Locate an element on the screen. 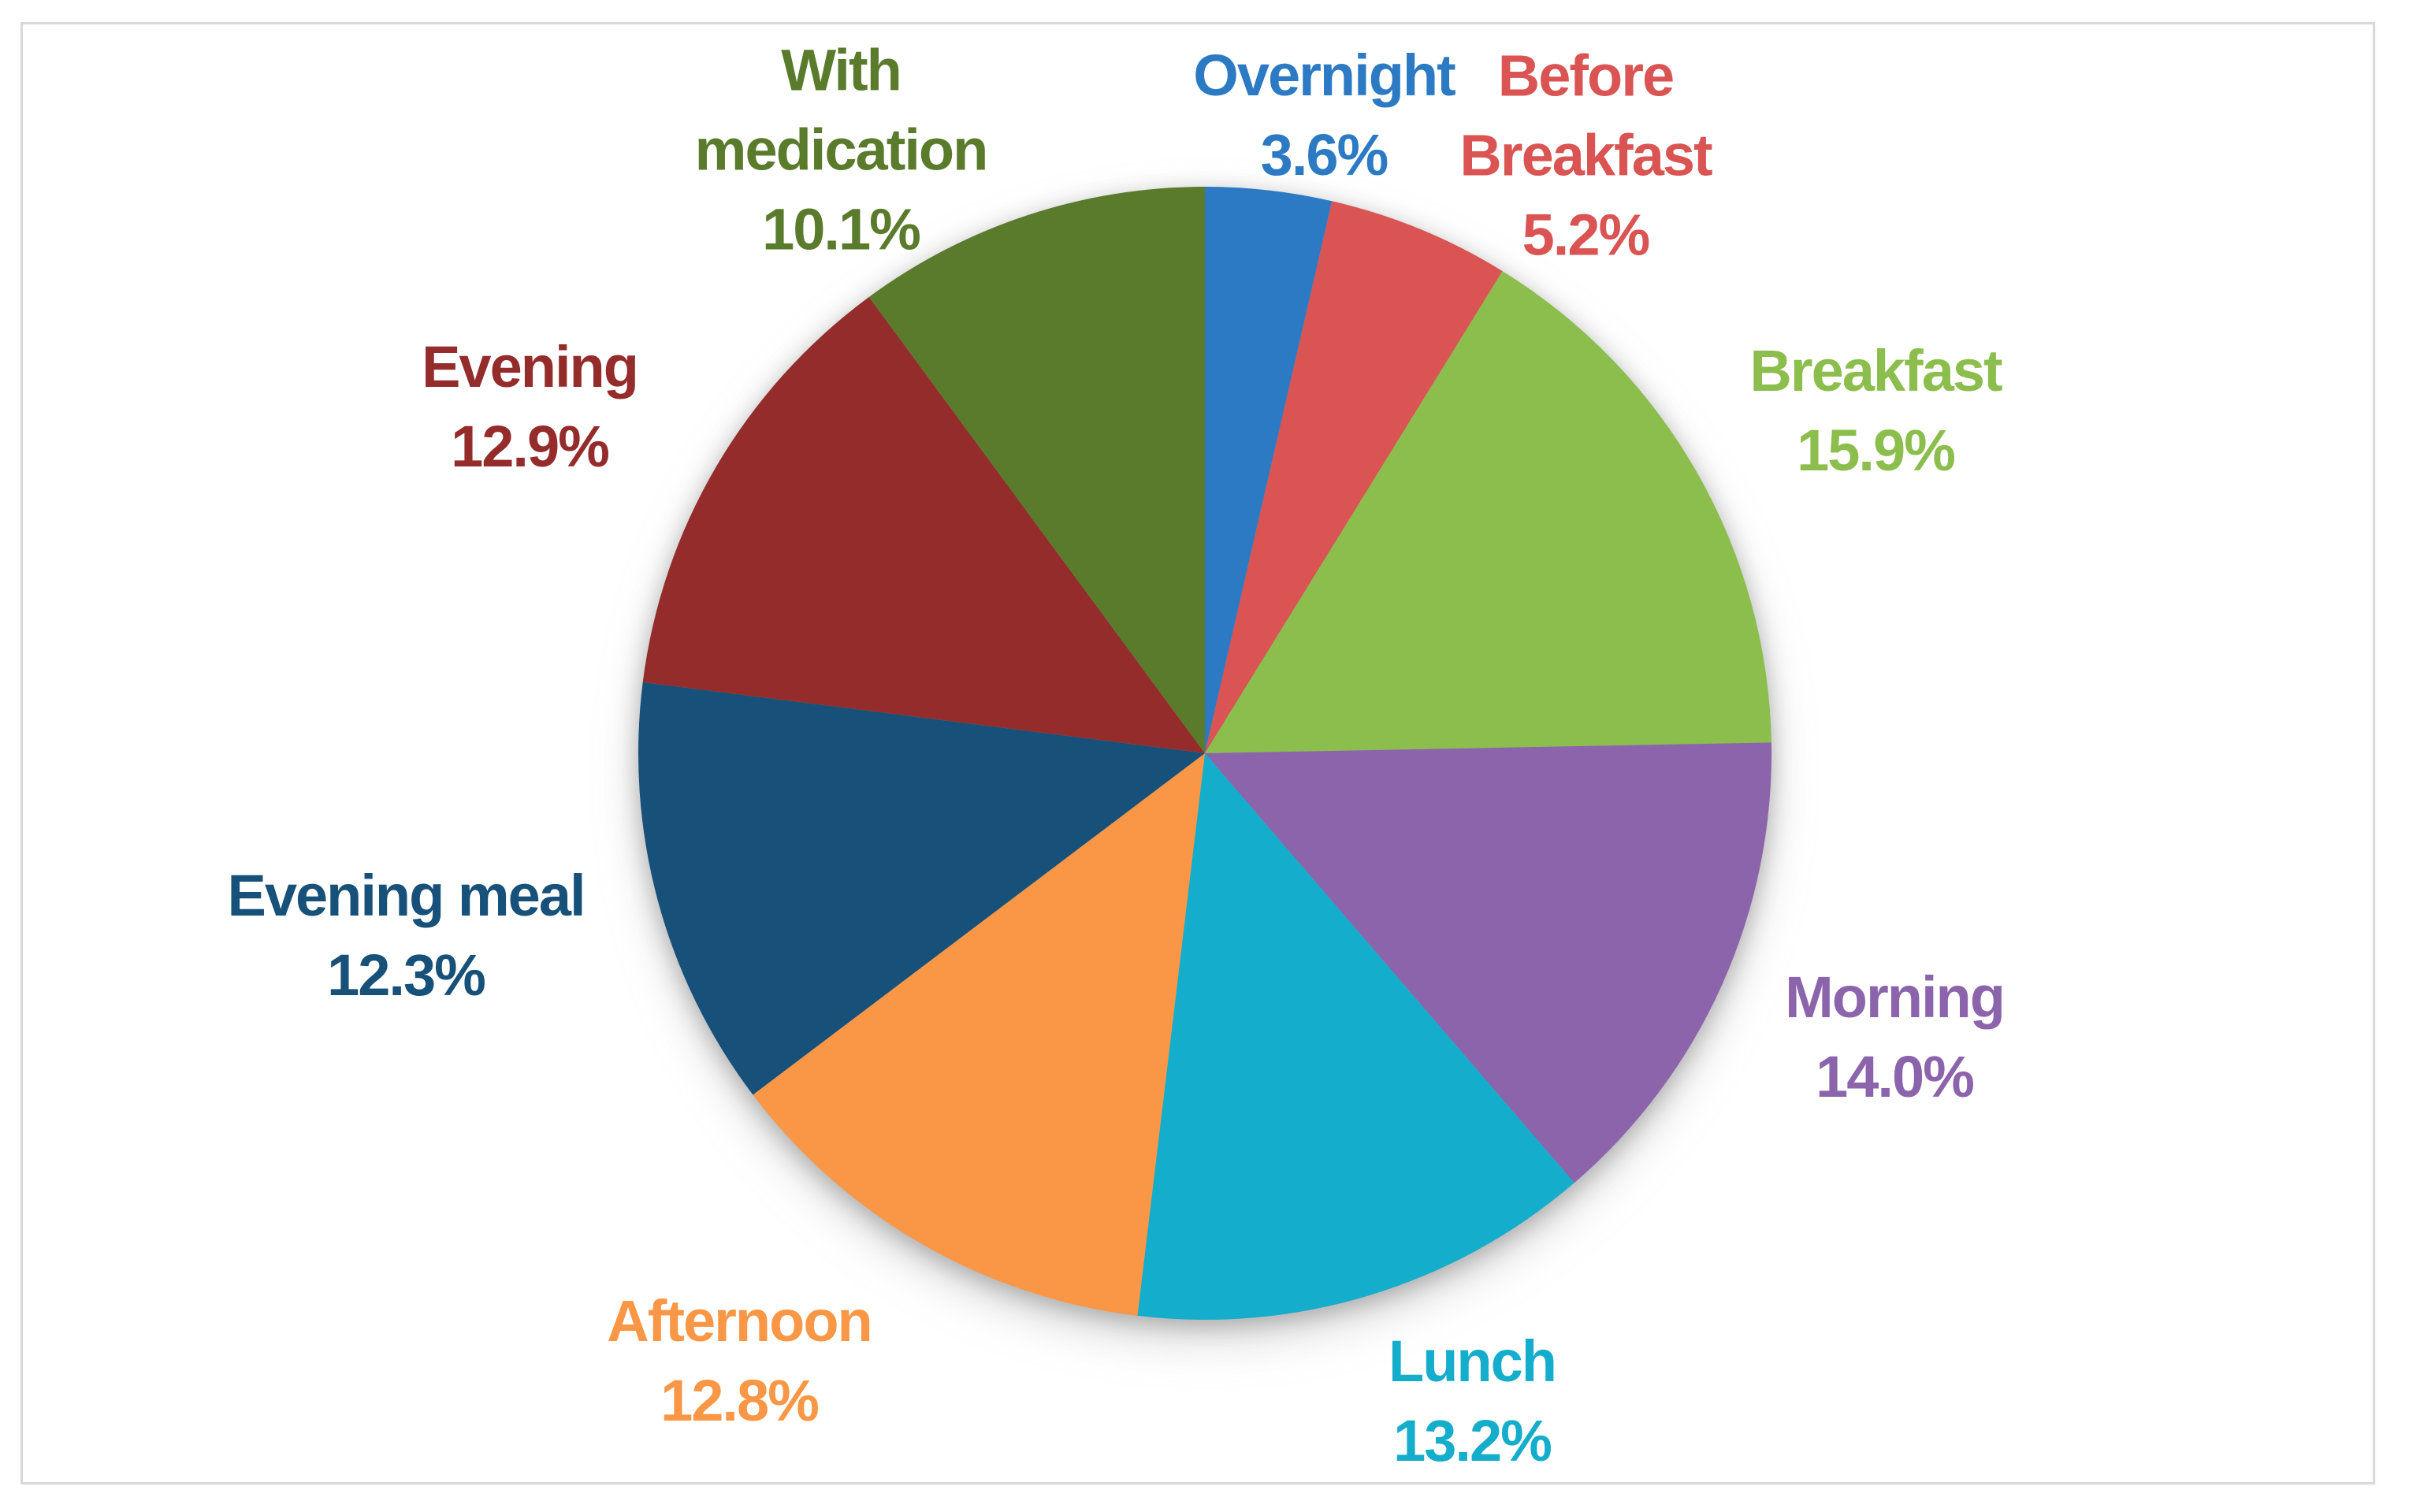 The width and height of the screenshot is (2409, 1512). pie-slice-overnight is located at coordinates (1269, 470).